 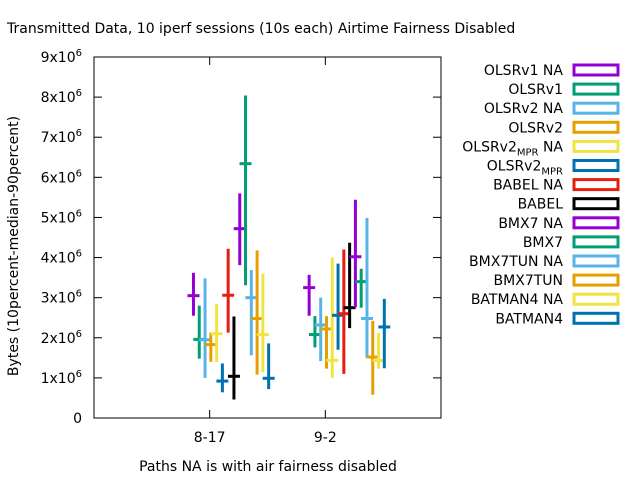 What do you see at coordinates (14, 246) in the screenshot?
I see `y-axis-label: Bytes (10percent-median-90percent)` at bounding box center [14, 246].